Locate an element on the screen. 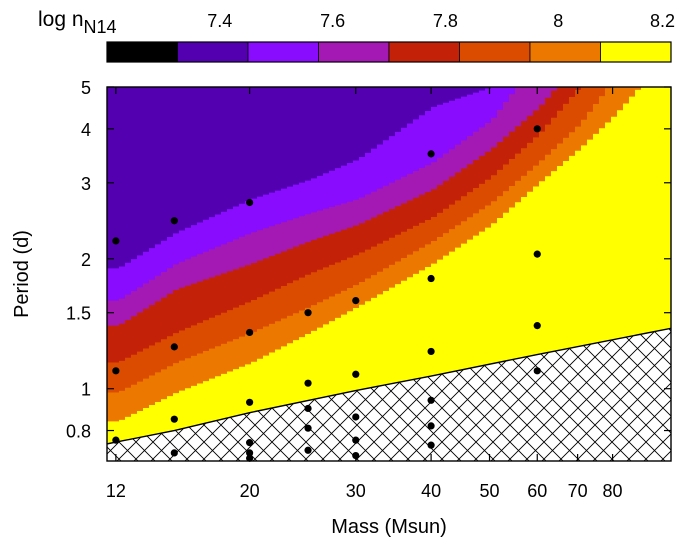  x-tick-label: 20 is located at coordinates (250, 491).